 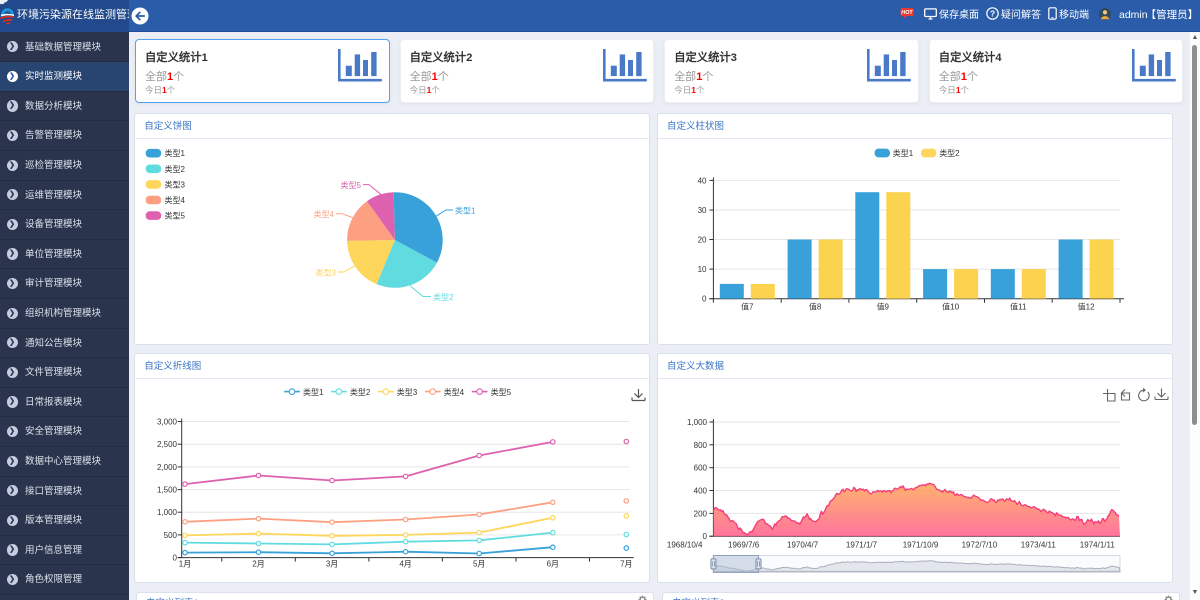 I want to click on svg-text: 1968/10/4, so click(x=685, y=544).